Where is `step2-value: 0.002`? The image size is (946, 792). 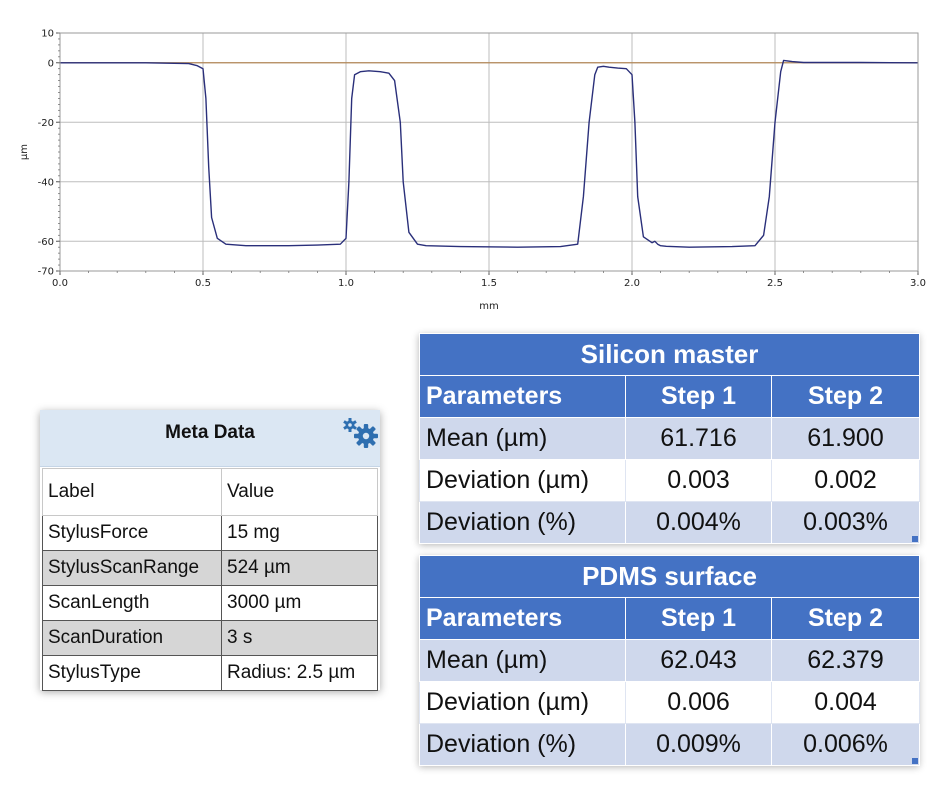 step2-value: 0.002 is located at coordinates (845, 480).